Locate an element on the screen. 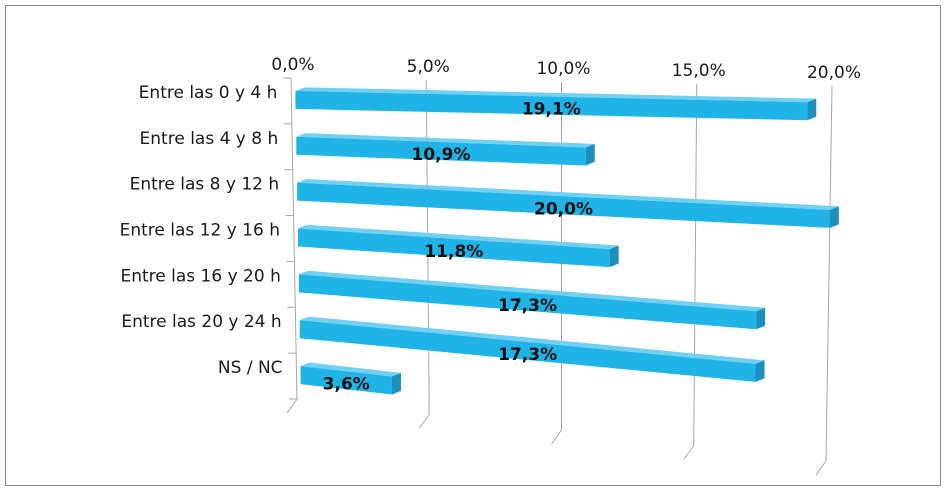 Image resolution: width=950 pixels, height=493 pixels. category-label: Entre las 8 y 12 h is located at coordinates (205, 185).